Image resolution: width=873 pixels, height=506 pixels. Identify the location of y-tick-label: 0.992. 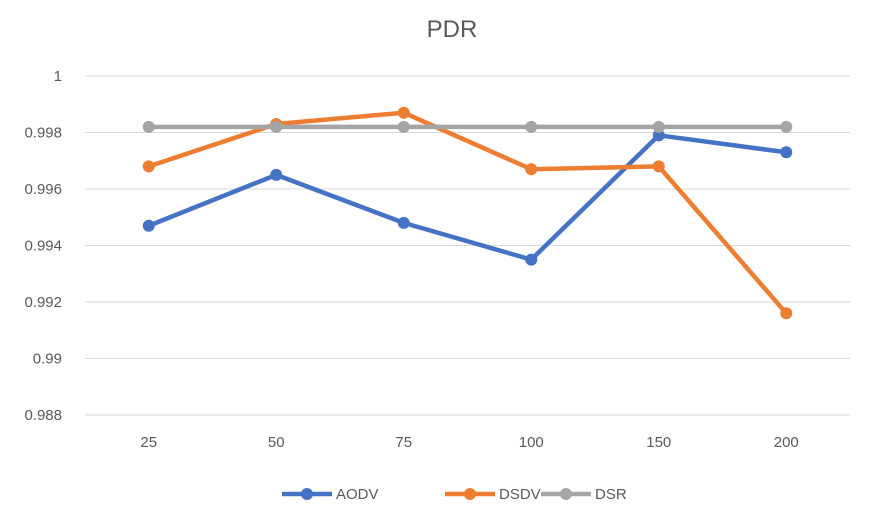
(43, 302).